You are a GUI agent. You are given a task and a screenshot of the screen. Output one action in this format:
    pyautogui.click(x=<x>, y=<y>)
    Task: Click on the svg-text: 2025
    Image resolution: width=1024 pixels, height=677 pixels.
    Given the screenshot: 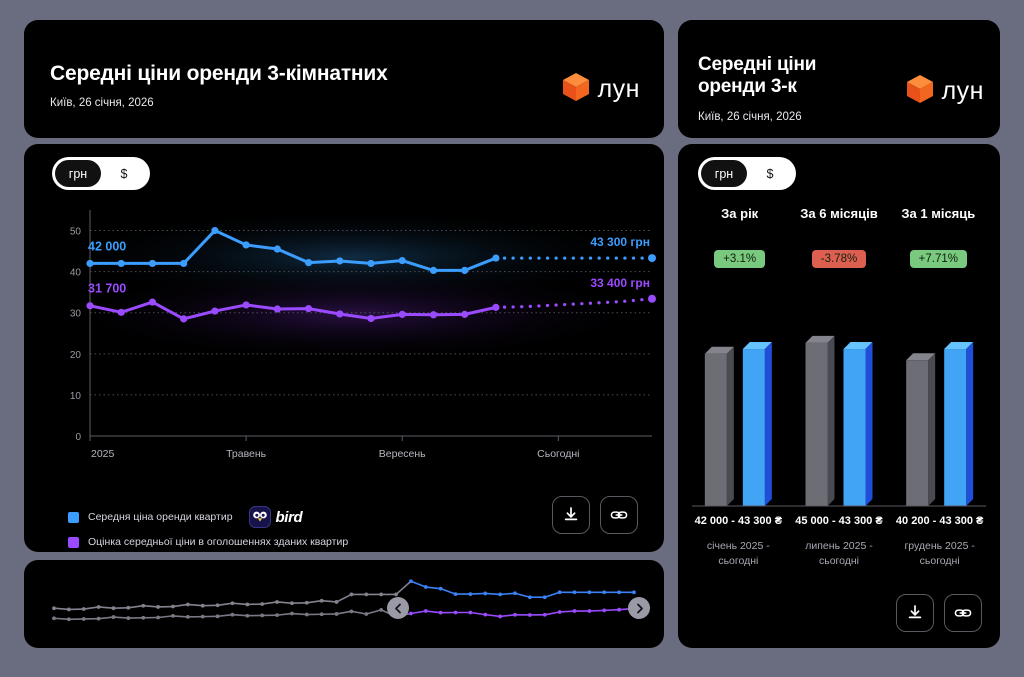 What is the action you would take?
    pyautogui.click(x=103, y=454)
    